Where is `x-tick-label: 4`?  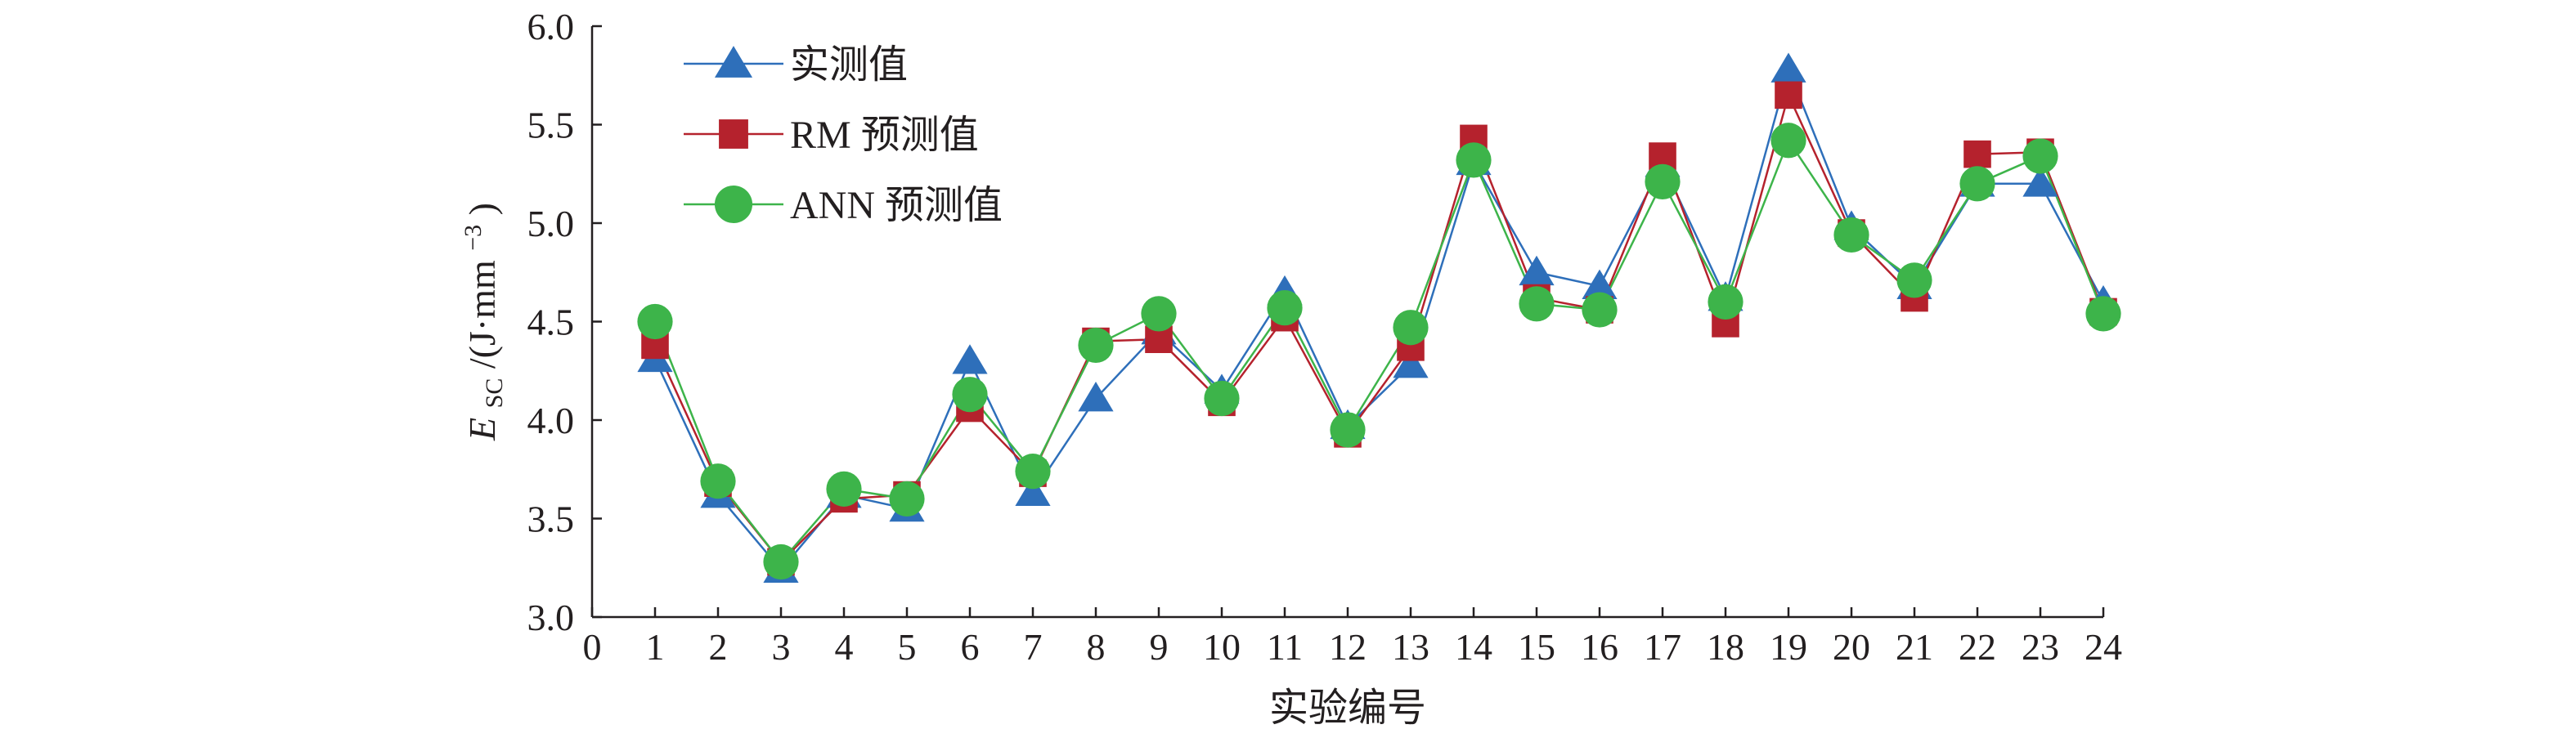
x-tick-label: 4 is located at coordinates (844, 647).